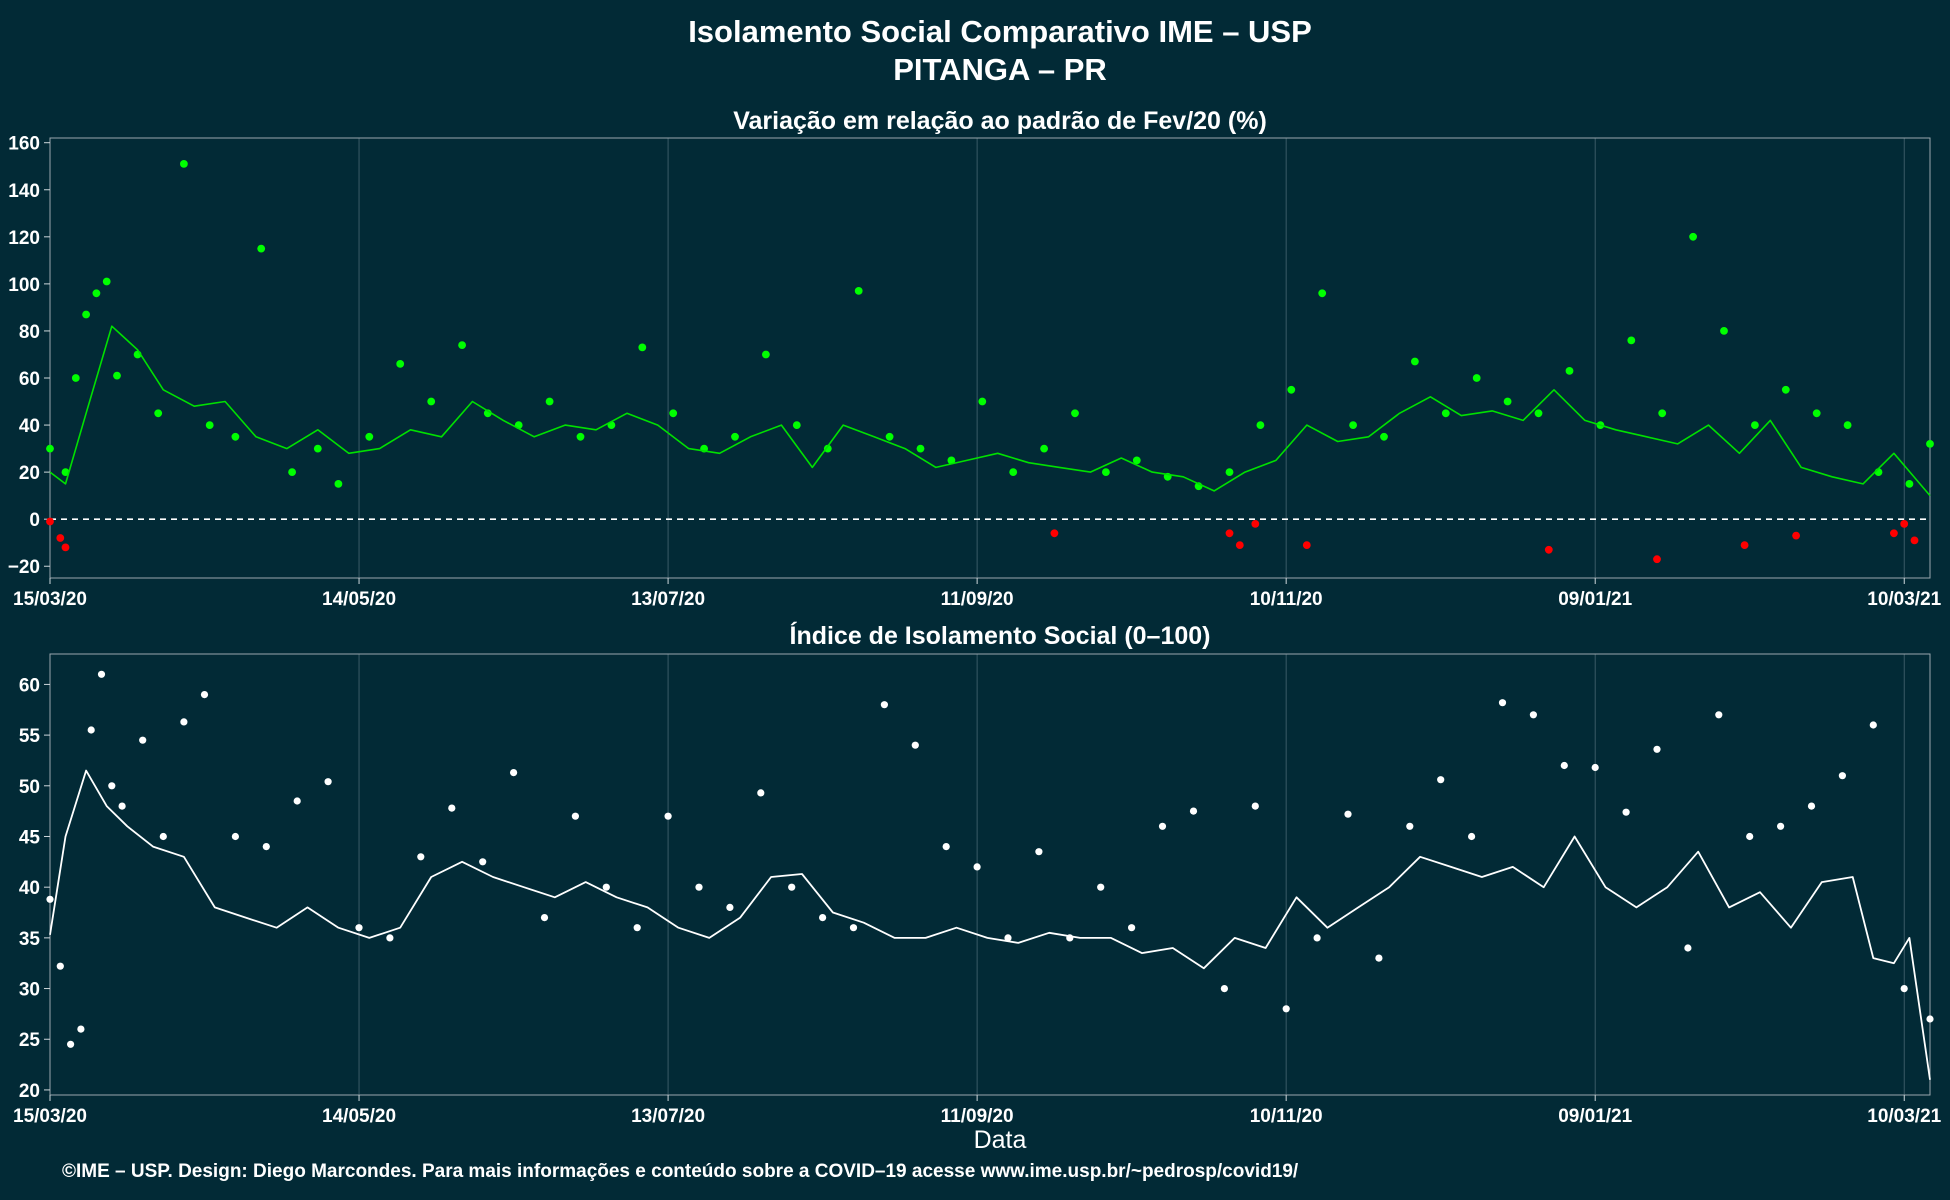 The width and height of the screenshot is (1950, 1200). What do you see at coordinates (24, 144) in the screenshot?
I see `variation-y-tick-label-9: 160` at bounding box center [24, 144].